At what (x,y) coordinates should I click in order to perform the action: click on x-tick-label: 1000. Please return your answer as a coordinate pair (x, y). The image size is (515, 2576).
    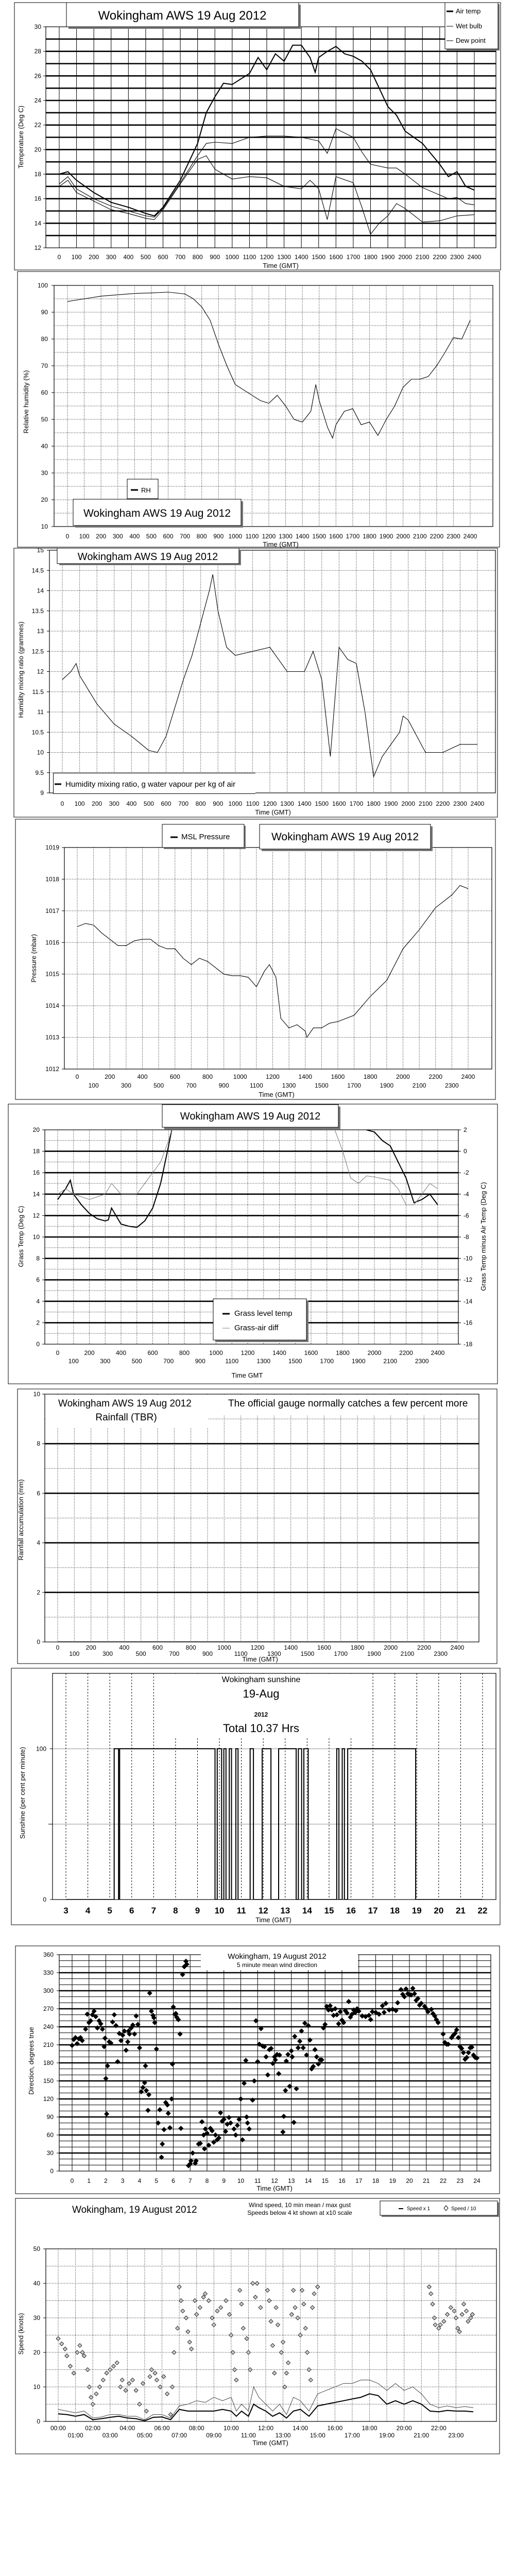
    Looking at the image, I should click on (240, 1076).